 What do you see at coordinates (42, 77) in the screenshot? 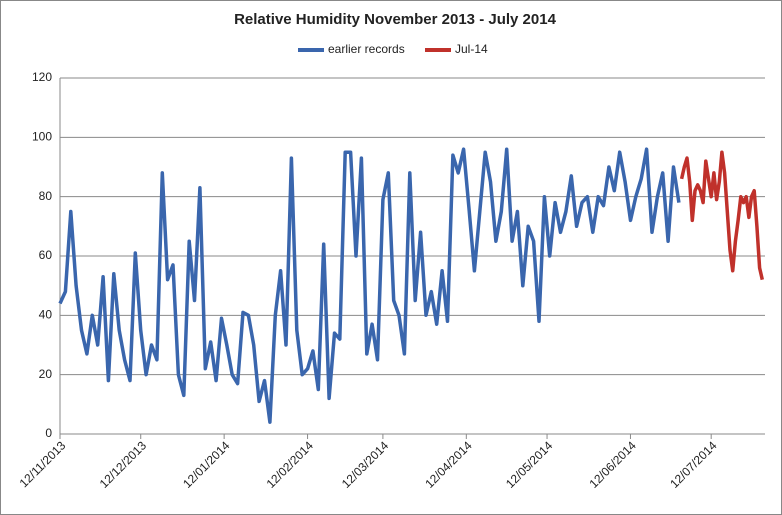
I see `y-tick-label: 120` at bounding box center [42, 77].